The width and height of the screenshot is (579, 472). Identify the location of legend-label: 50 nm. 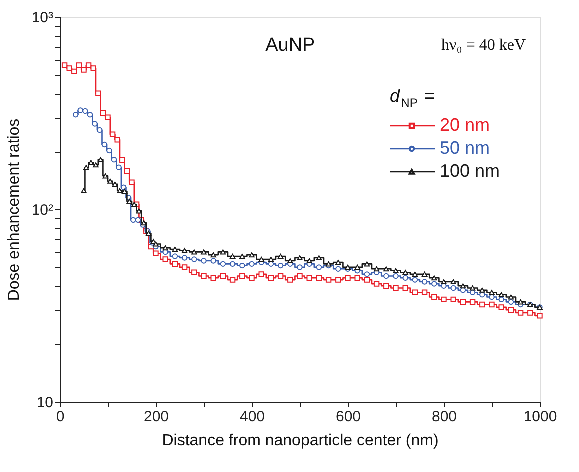
(465, 148).